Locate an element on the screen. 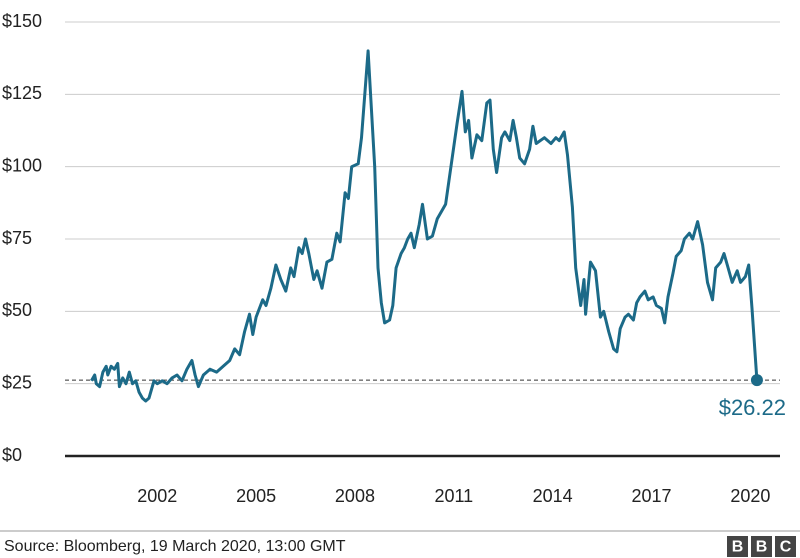 This screenshot has height=558, width=800. x-tick-label: 2014 is located at coordinates (553, 496).